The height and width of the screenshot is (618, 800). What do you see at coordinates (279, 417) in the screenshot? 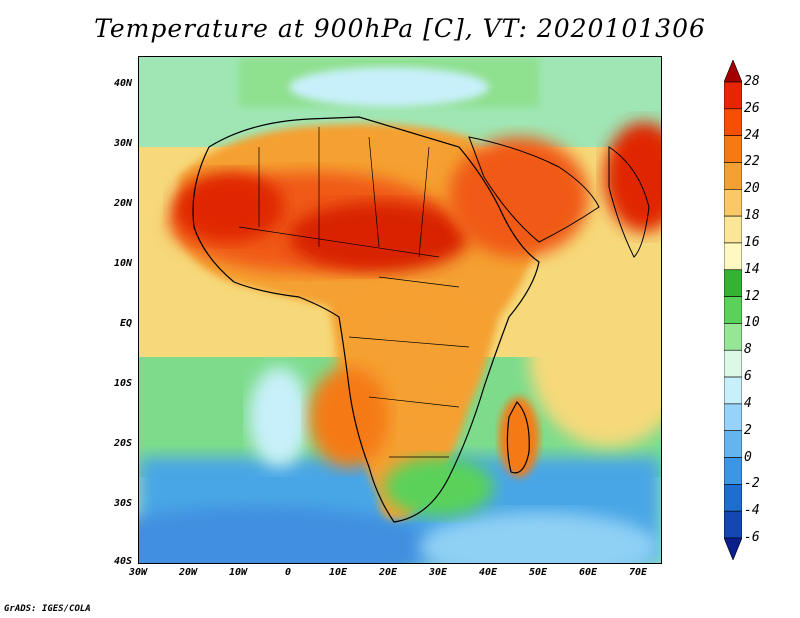
I see `ocean-cold-patch` at bounding box center [279, 417].